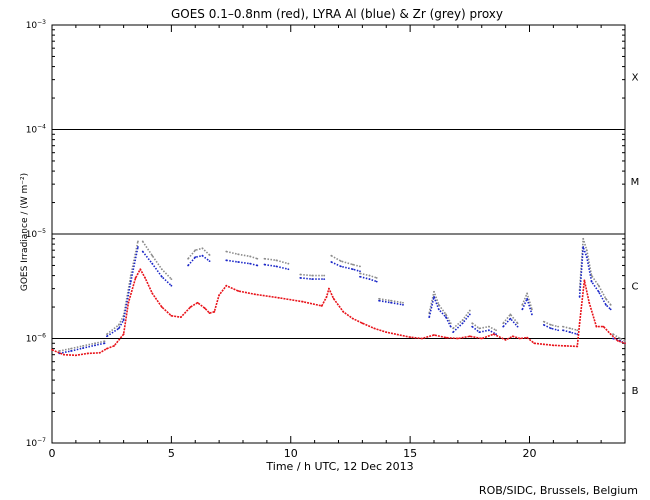 Image resolution: width=650 pixels, height=500 pixels. I want to click on flare-class-label: B, so click(635, 391).